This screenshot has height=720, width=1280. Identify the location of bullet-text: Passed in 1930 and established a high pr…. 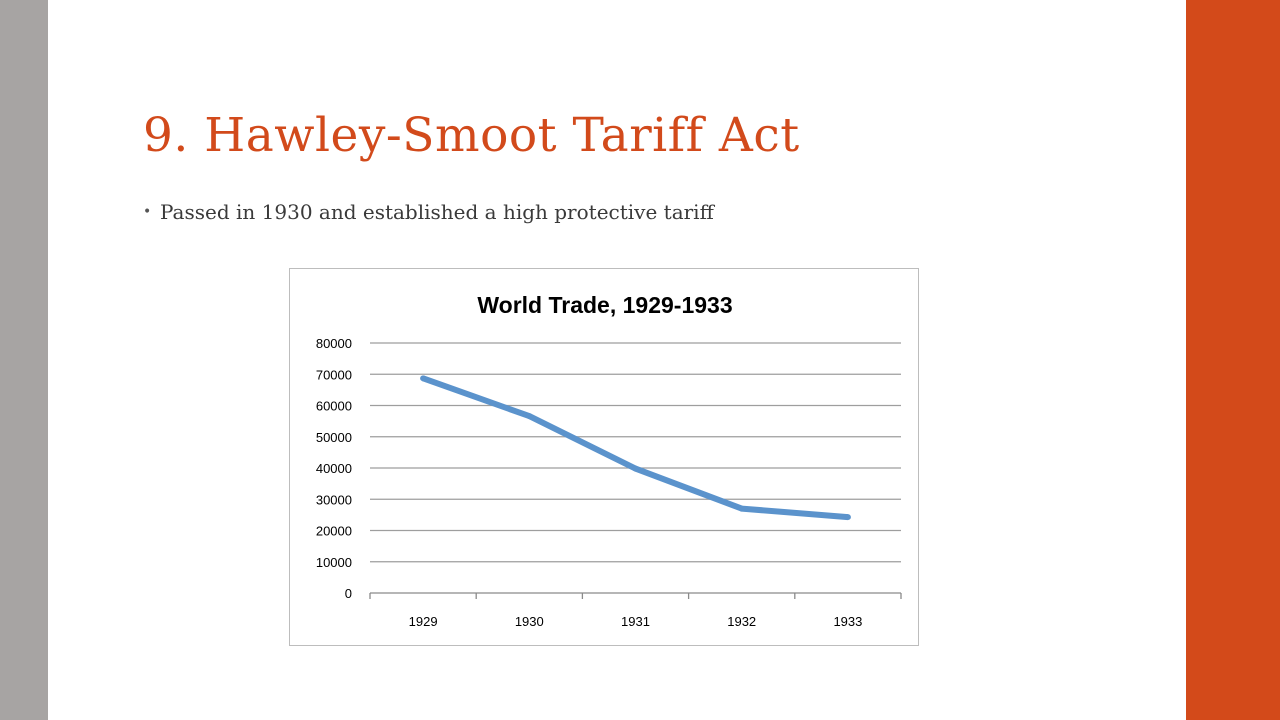
(437, 212).